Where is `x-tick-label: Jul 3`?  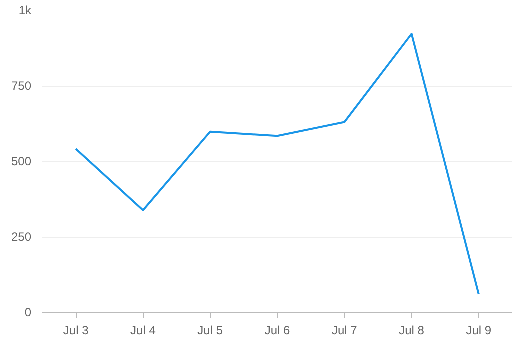
x-tick-label: Jul 3 is located at coordinates (76, 331).